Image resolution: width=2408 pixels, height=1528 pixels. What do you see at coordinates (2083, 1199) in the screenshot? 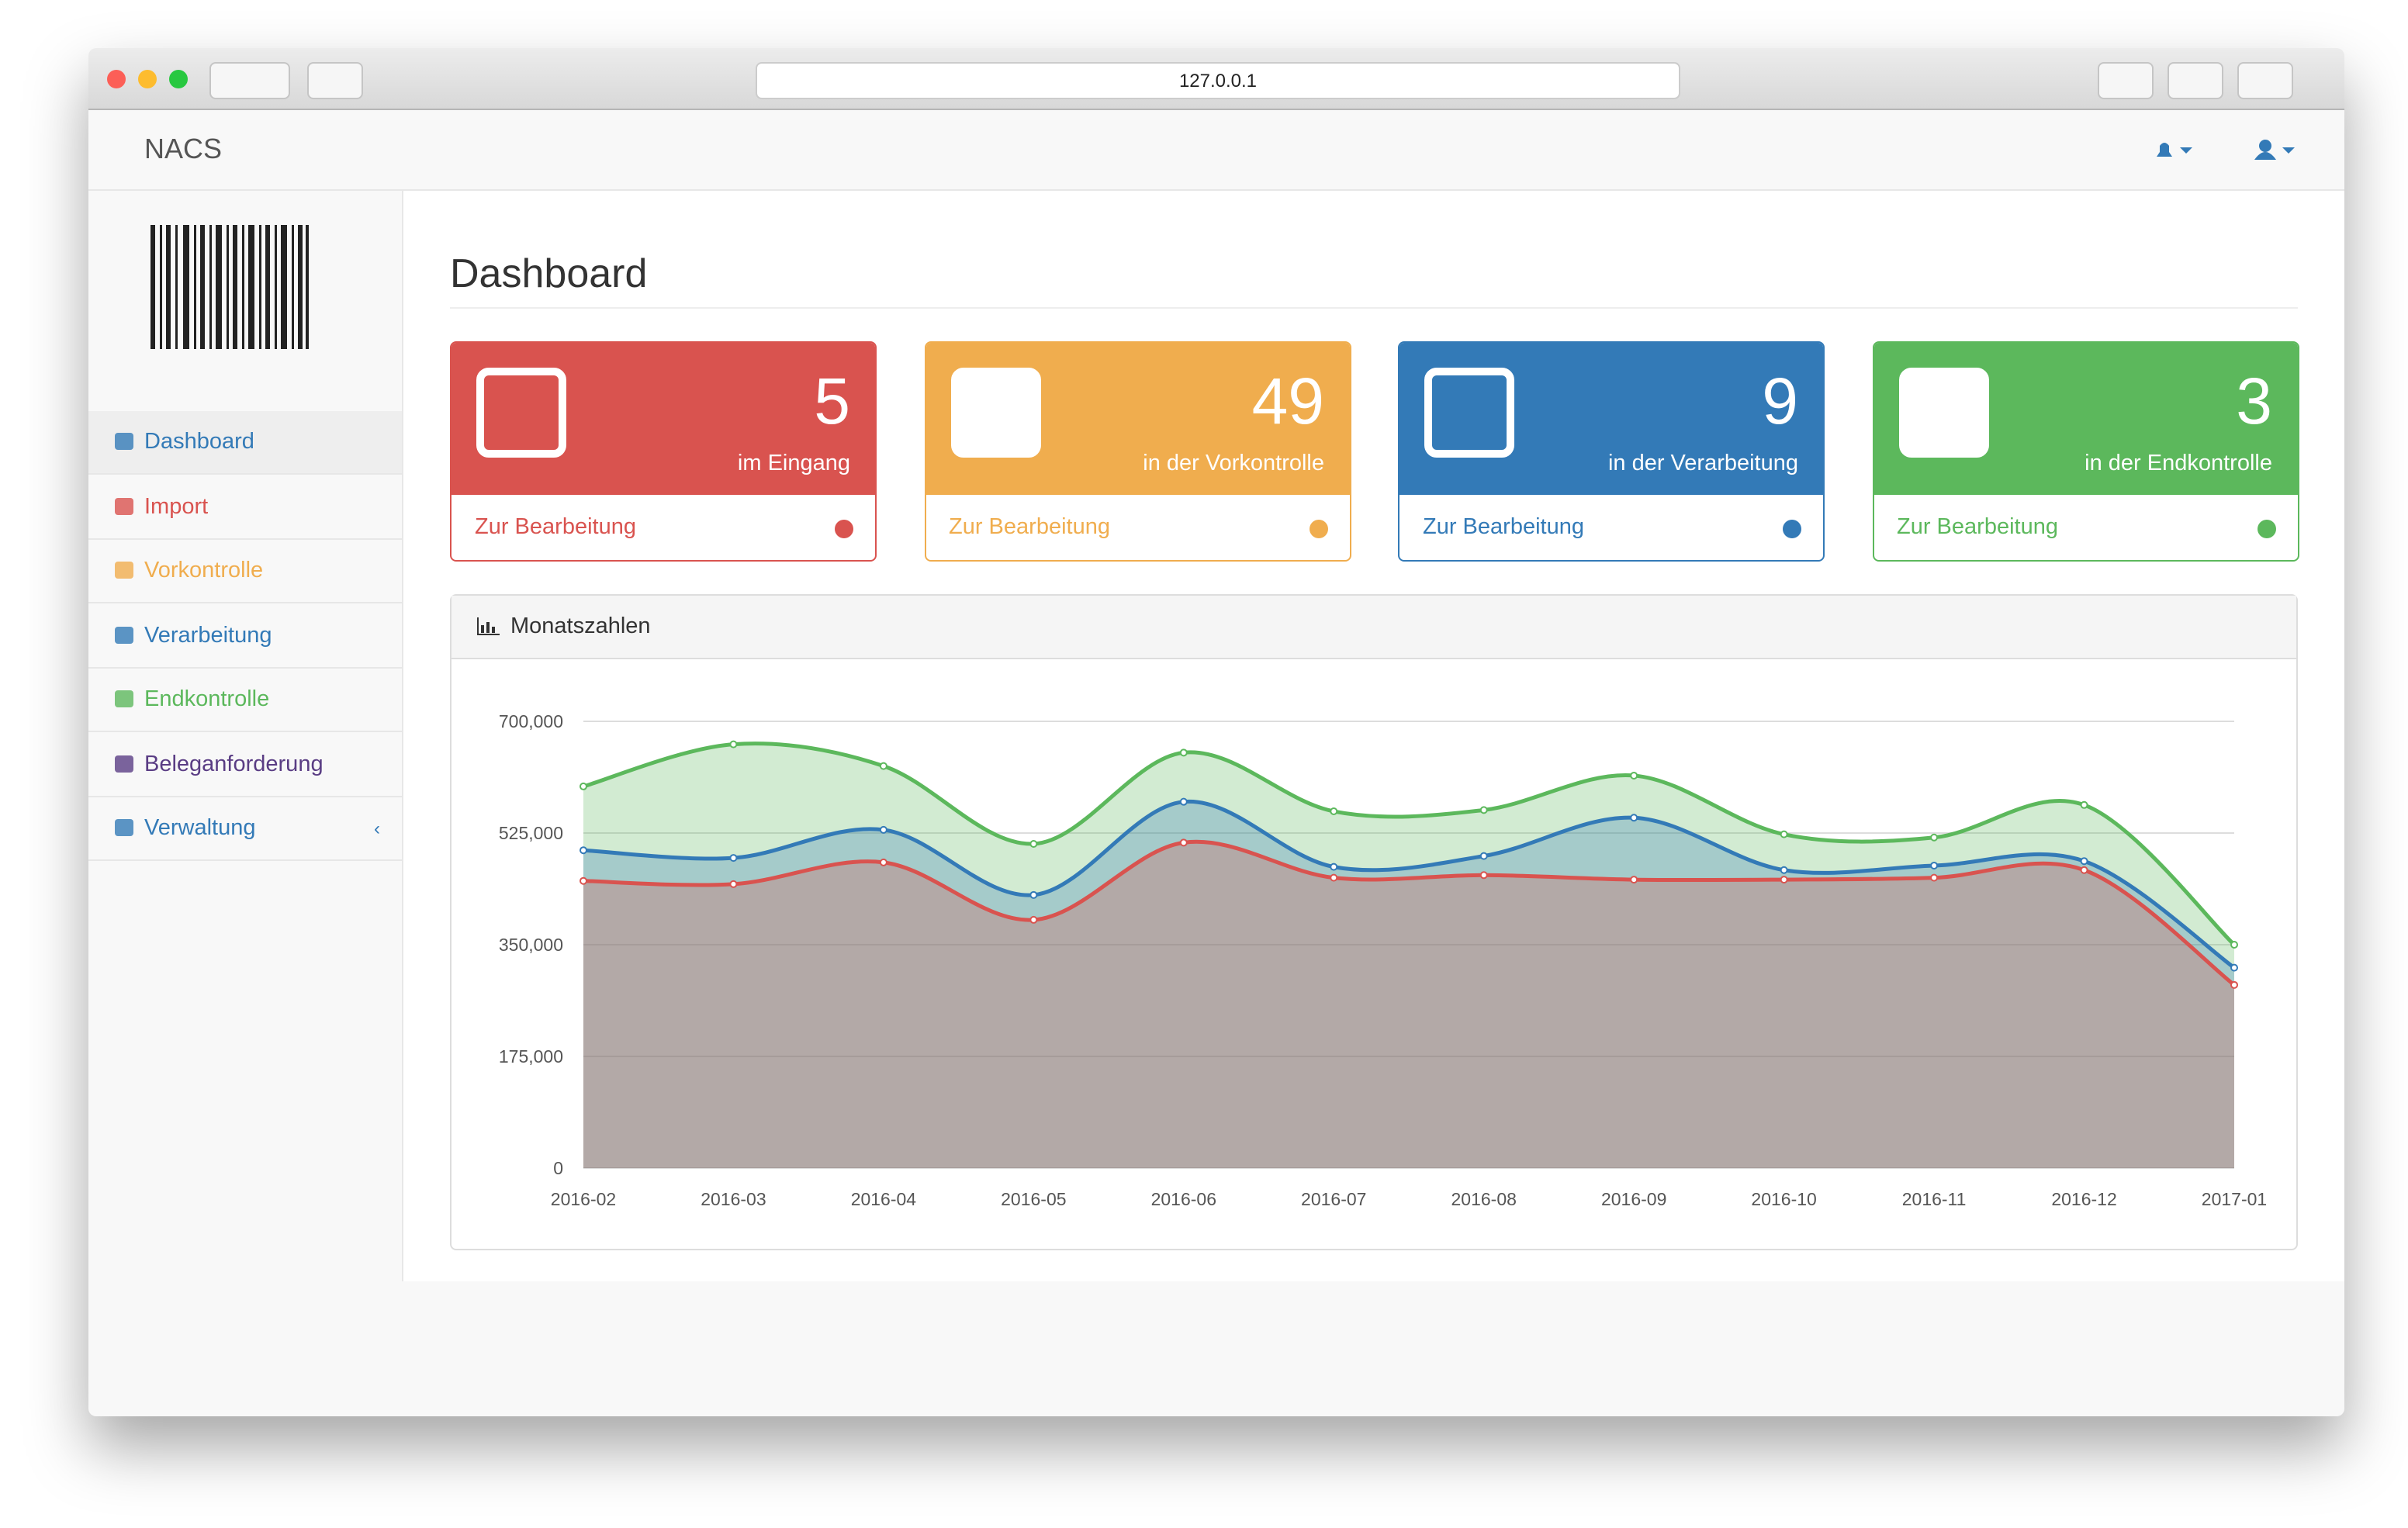
I see `x-tick-label: 2016-12` at bounding box center [2083, 1199].